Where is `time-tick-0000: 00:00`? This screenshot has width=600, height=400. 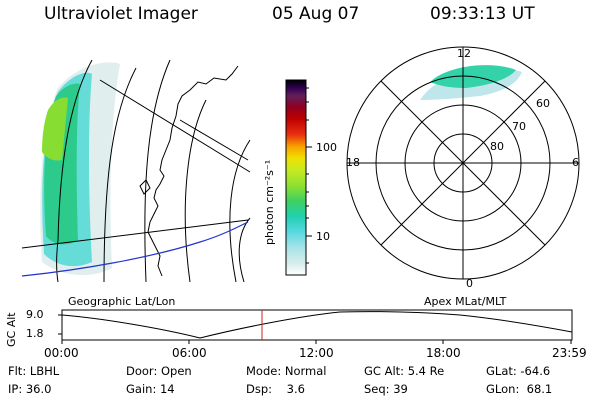
time-tick-0000: 00:00 is located at coordinates (61, 353).